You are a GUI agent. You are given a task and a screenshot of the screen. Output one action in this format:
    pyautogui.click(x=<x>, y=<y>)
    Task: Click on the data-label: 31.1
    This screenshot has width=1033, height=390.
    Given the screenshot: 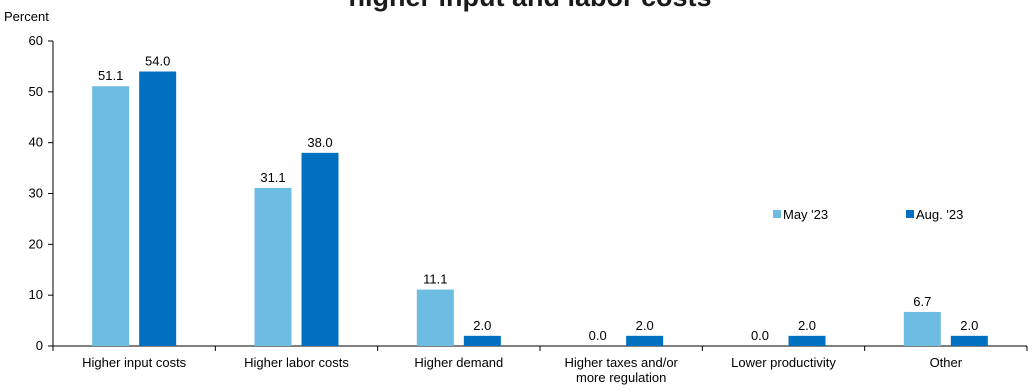 What is the action you would take?
    pyautogui.click(x=272, y=177)
    